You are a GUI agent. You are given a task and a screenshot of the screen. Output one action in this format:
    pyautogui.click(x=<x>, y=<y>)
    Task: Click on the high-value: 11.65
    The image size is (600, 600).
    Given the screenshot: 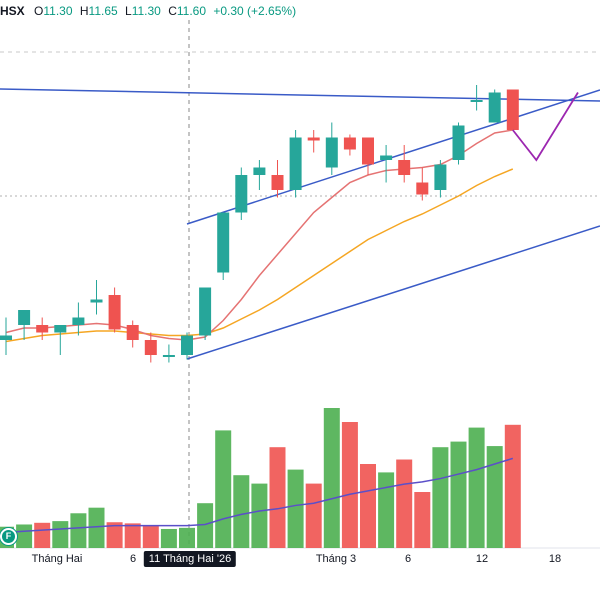 What is the action you would take?
    pyautogui.click(x=103, y=11)
    